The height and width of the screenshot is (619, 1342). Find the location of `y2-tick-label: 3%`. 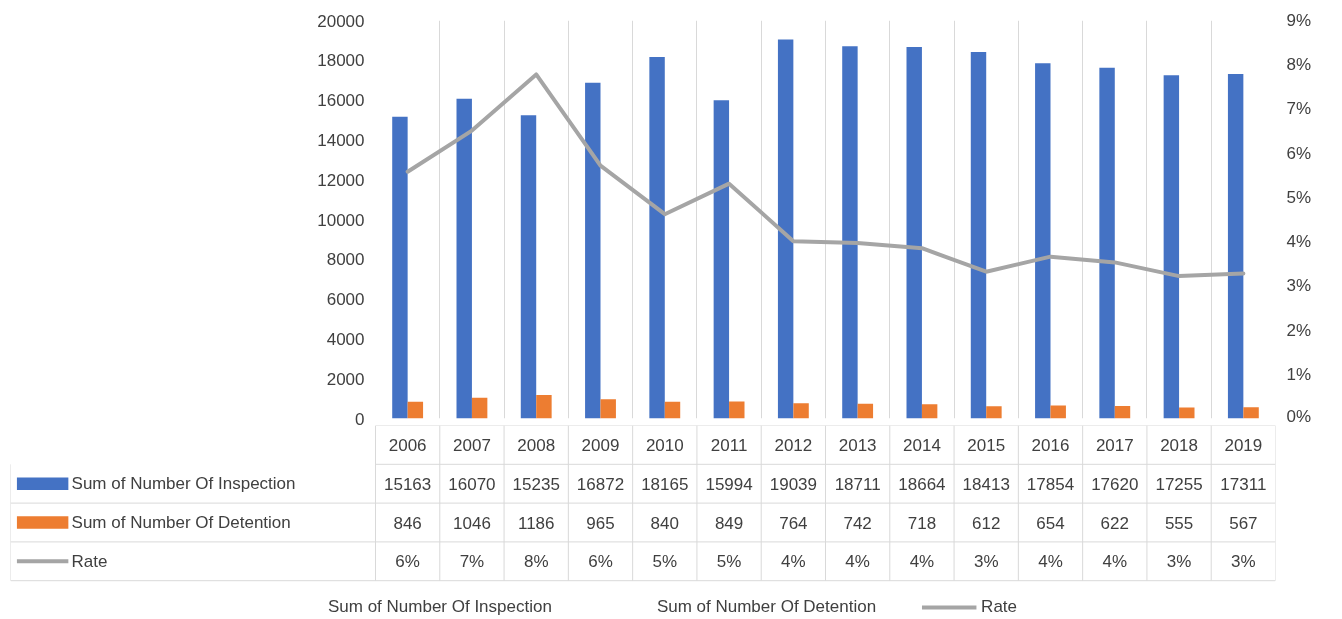

y2-tick-label: 3% is located at coordinates (1299, 286).